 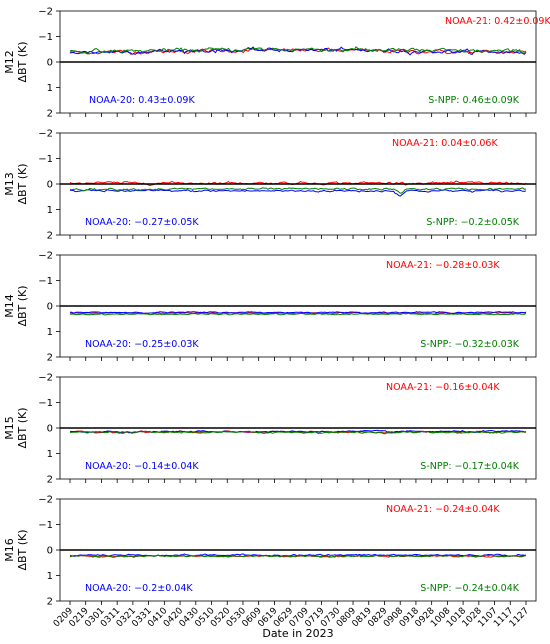 I want to click on annotation-bottom-right: S-NPP: 0.46±0.09K, so click(x=474, y=100).